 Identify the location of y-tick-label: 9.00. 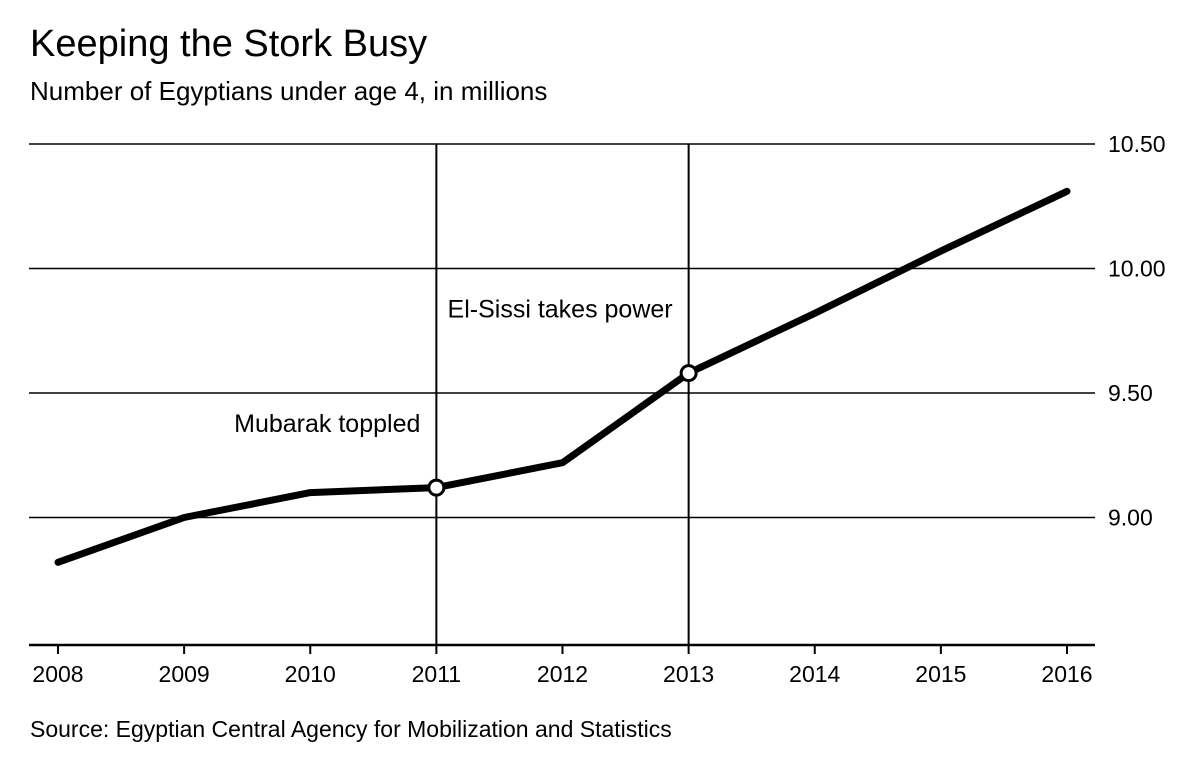
(1130, 518).